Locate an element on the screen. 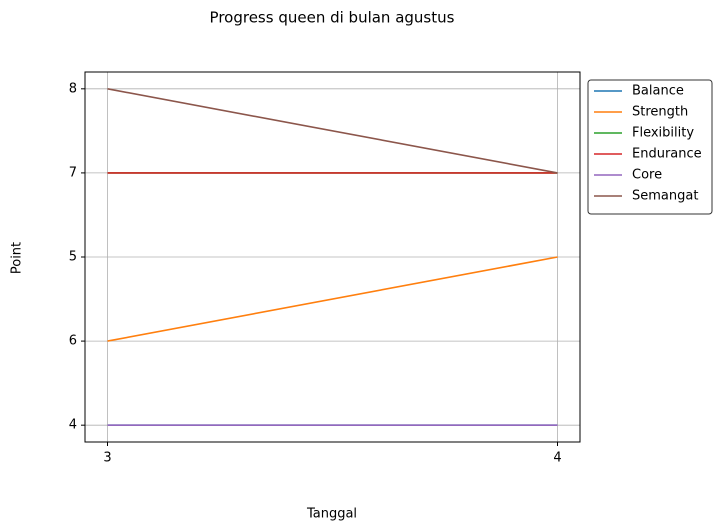 The image size is (721, 531). y-tick-label: 7 is located at coordinates (73, 172).